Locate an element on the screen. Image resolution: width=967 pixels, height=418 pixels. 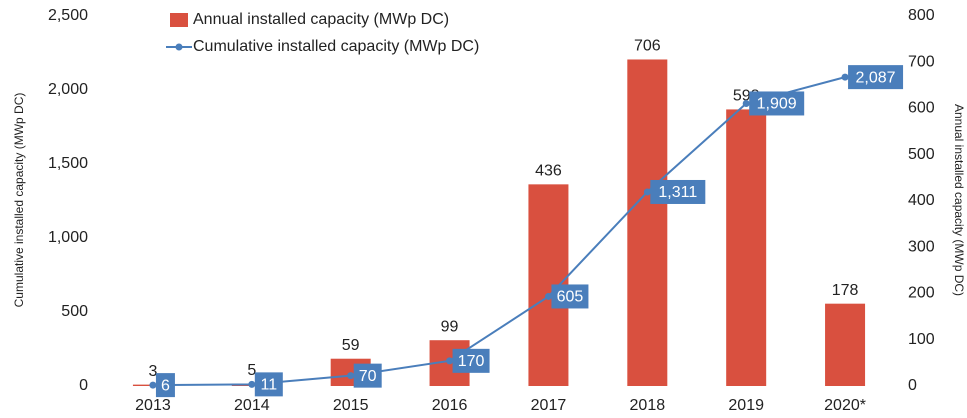
line-value-label: 11 is located at coordinates (269, 385).